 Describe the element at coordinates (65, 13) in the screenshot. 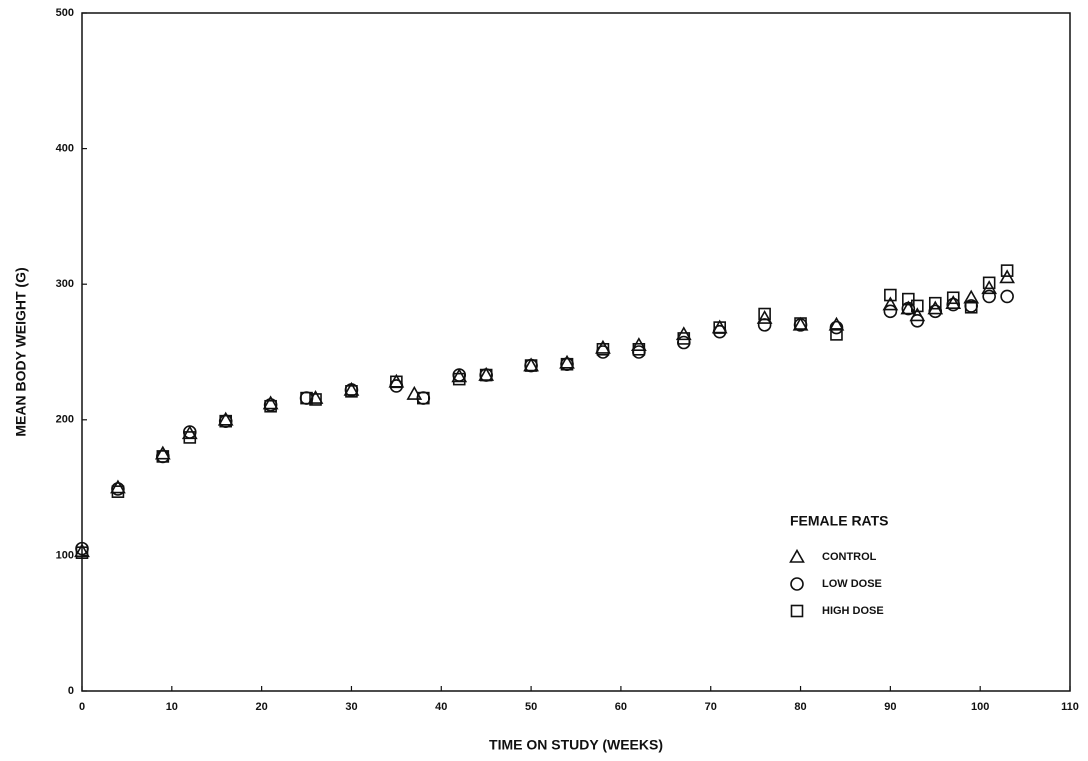

I see `y-tick-label: 500` at that location.